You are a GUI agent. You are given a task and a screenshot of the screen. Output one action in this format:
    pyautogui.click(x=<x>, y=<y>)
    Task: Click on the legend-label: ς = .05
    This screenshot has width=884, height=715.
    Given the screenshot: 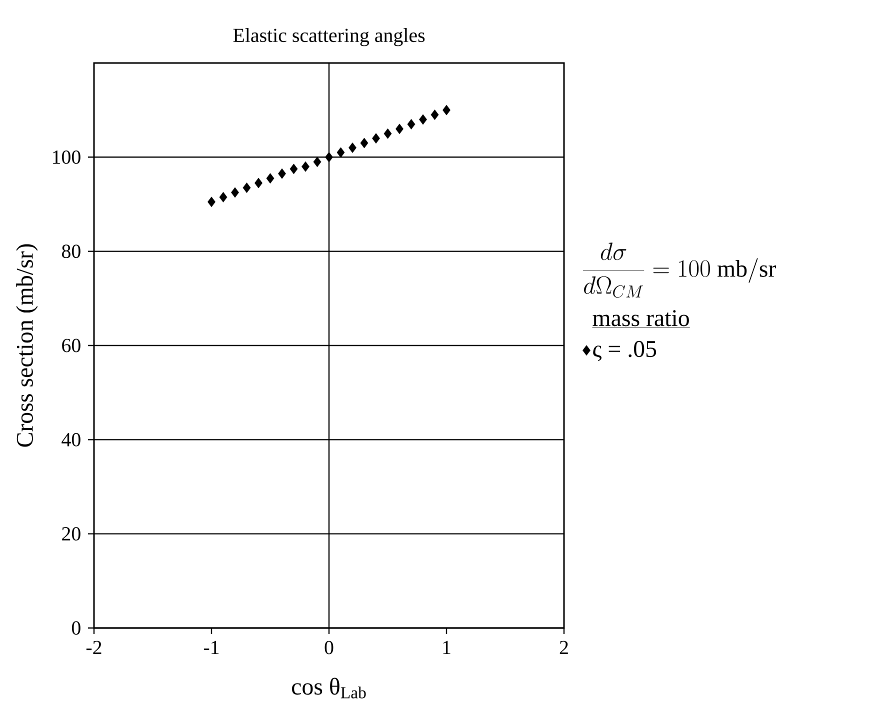 What is the action you would take?
    pyautogui.click(x=624, y=351)
    